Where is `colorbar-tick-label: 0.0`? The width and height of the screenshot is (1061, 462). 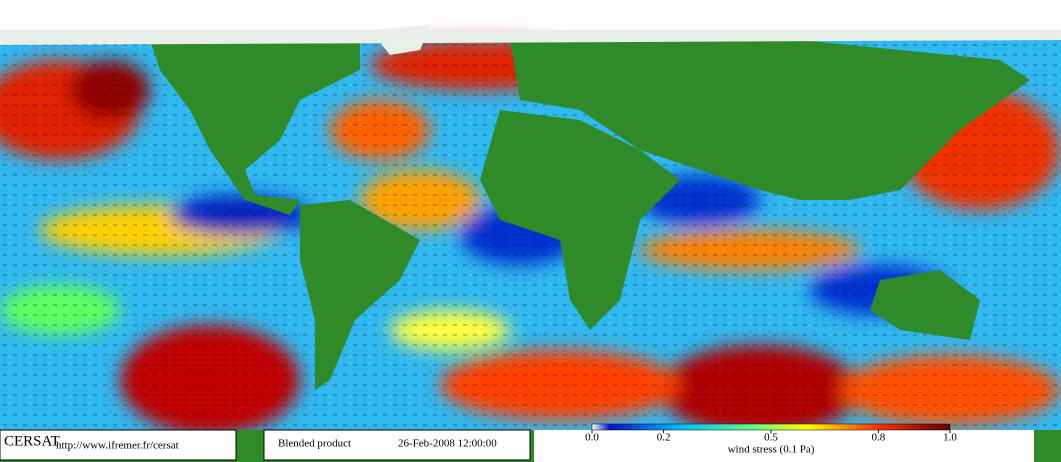
colorbar-tick-label: 0.0 is located at coordinates (592, 438).